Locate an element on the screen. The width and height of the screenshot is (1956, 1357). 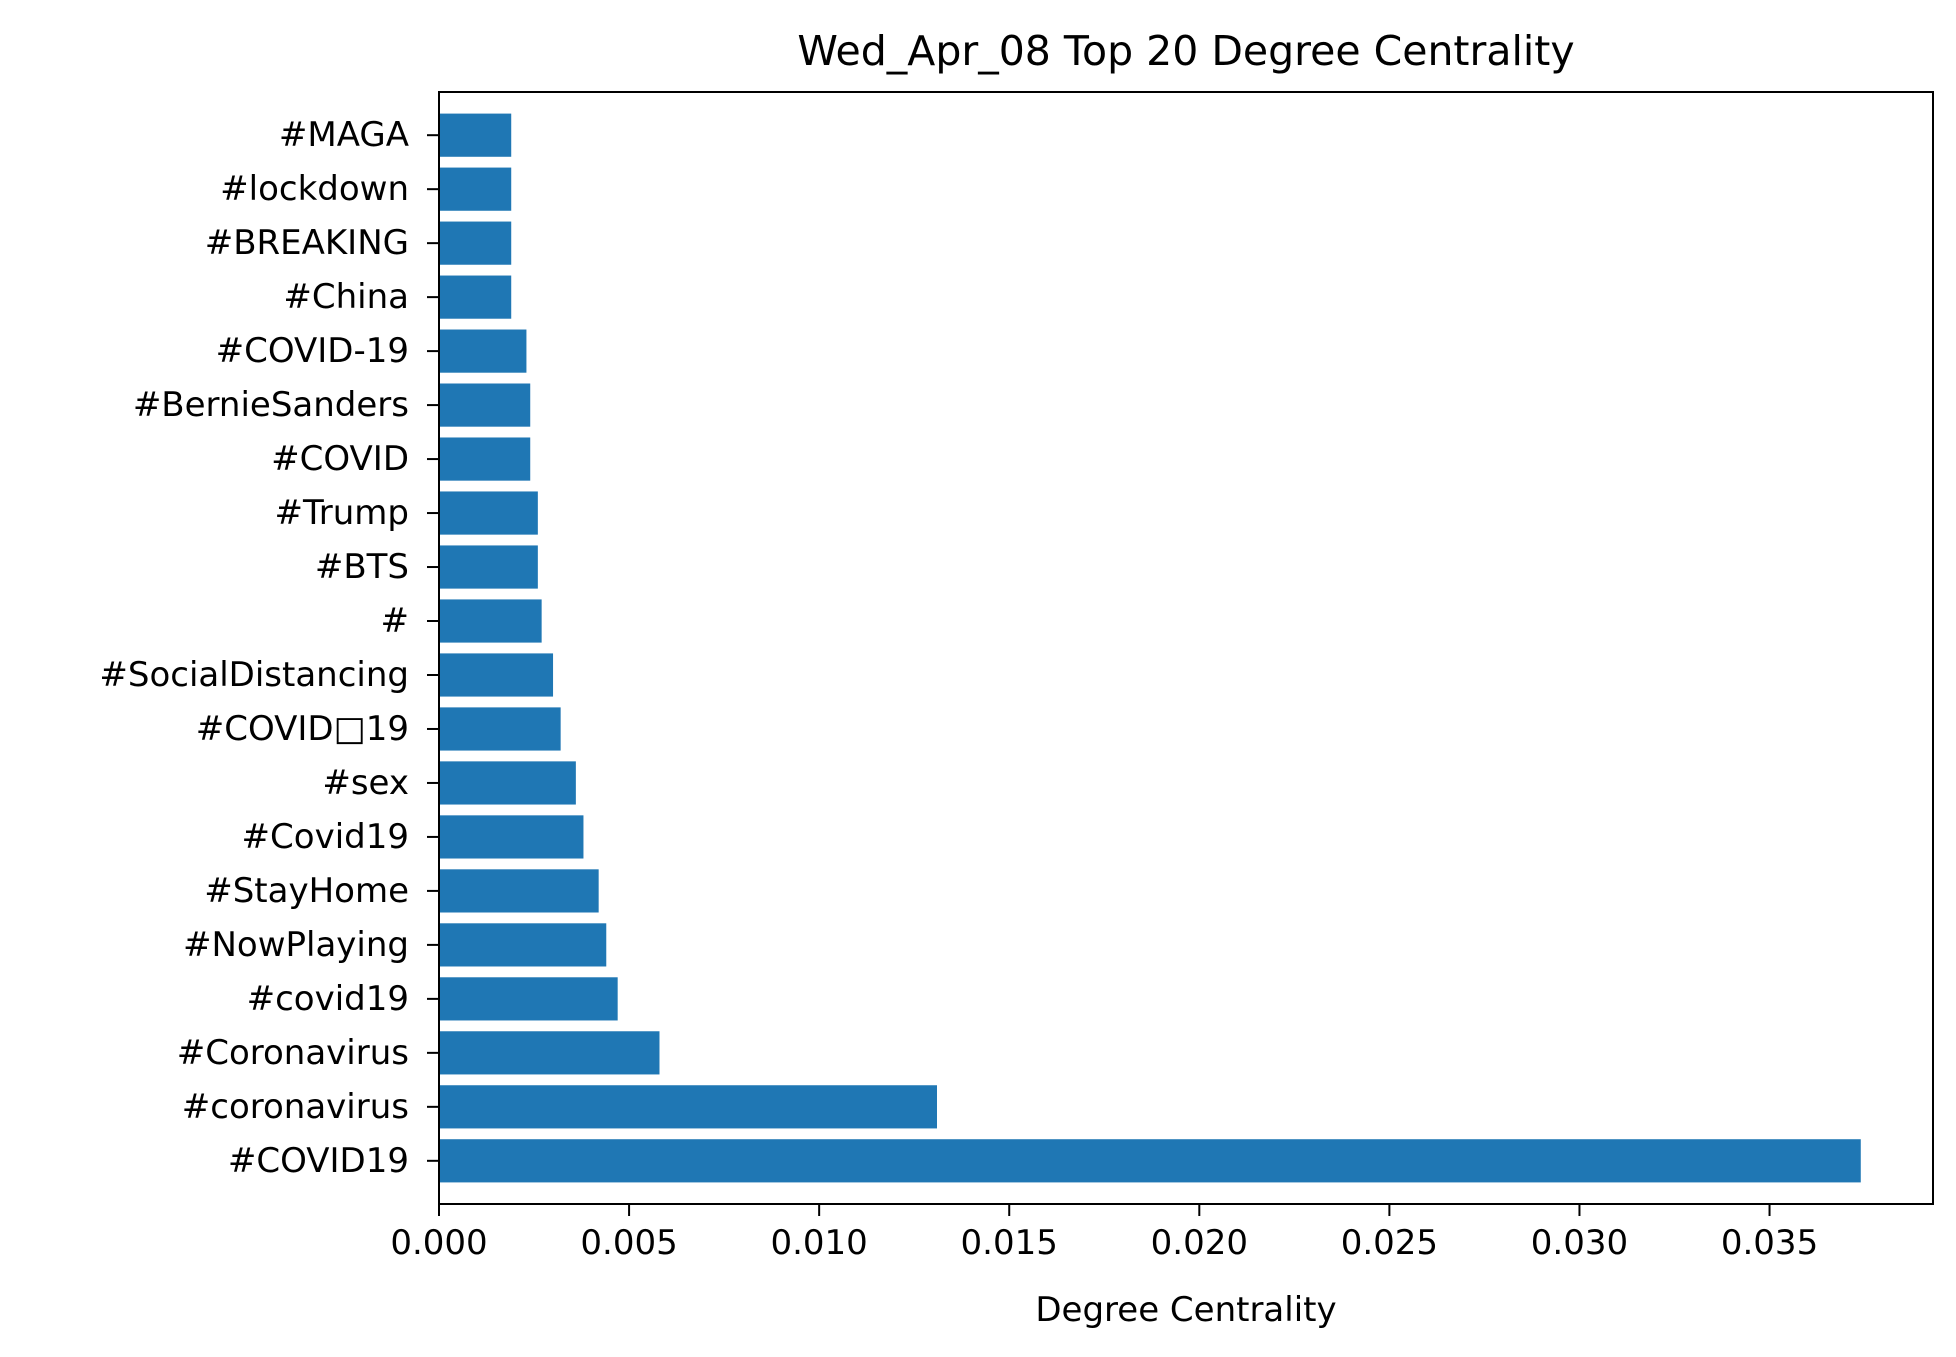
y-tick-label: #BernieSanders is located at coordinates (271, 405).